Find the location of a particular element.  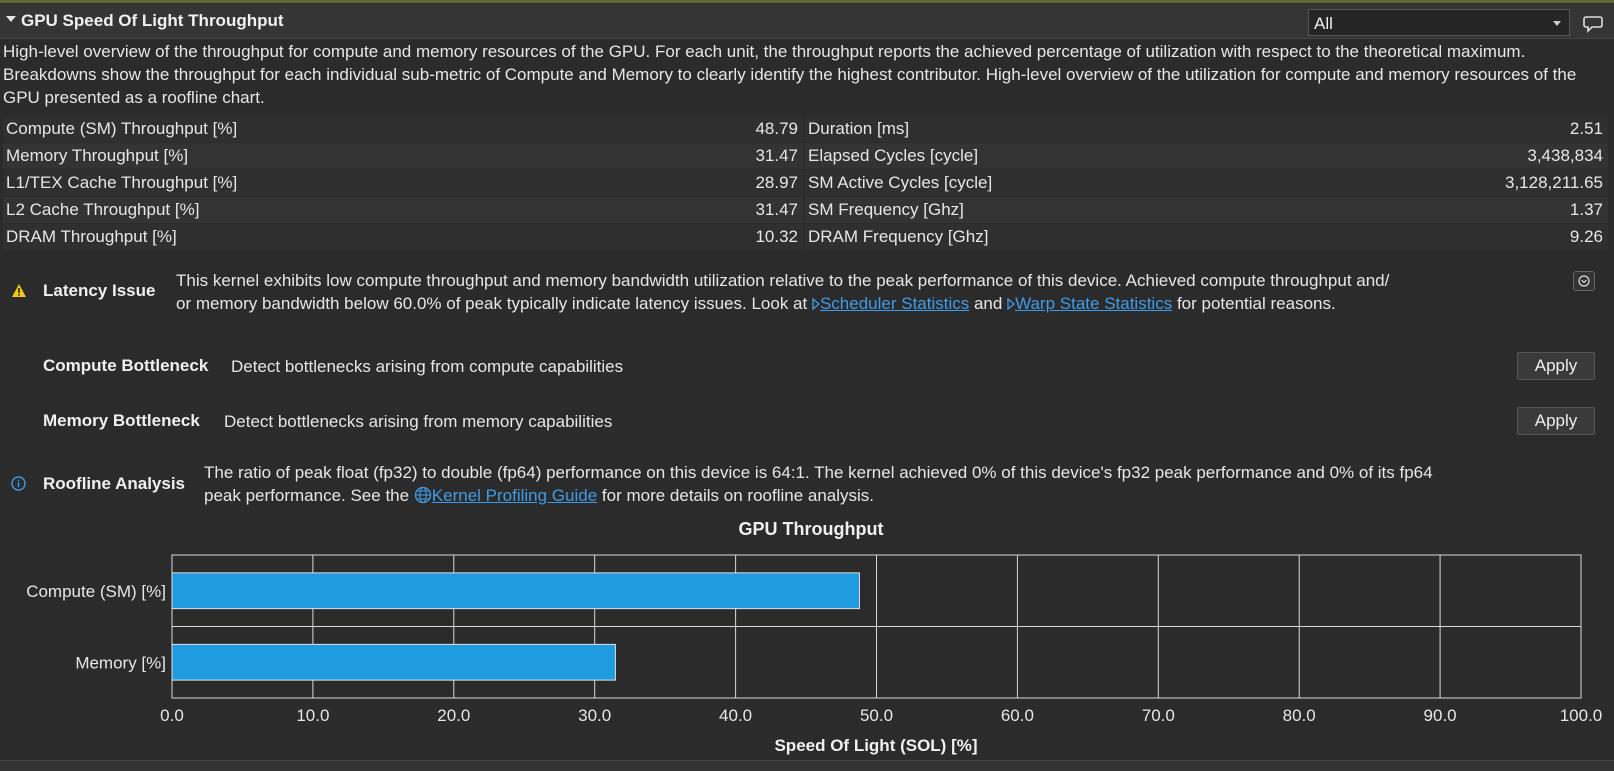

chart-title: GPU Throughput is located at coordinates (811, 529).